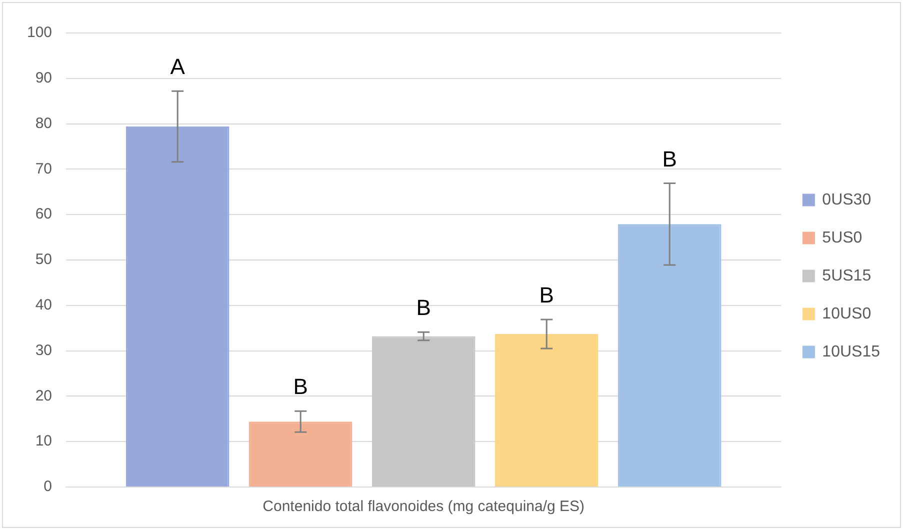 The height and width of the screenshot is (530, 903). I want to click on legend-label: 0US30, so click(847, 199).